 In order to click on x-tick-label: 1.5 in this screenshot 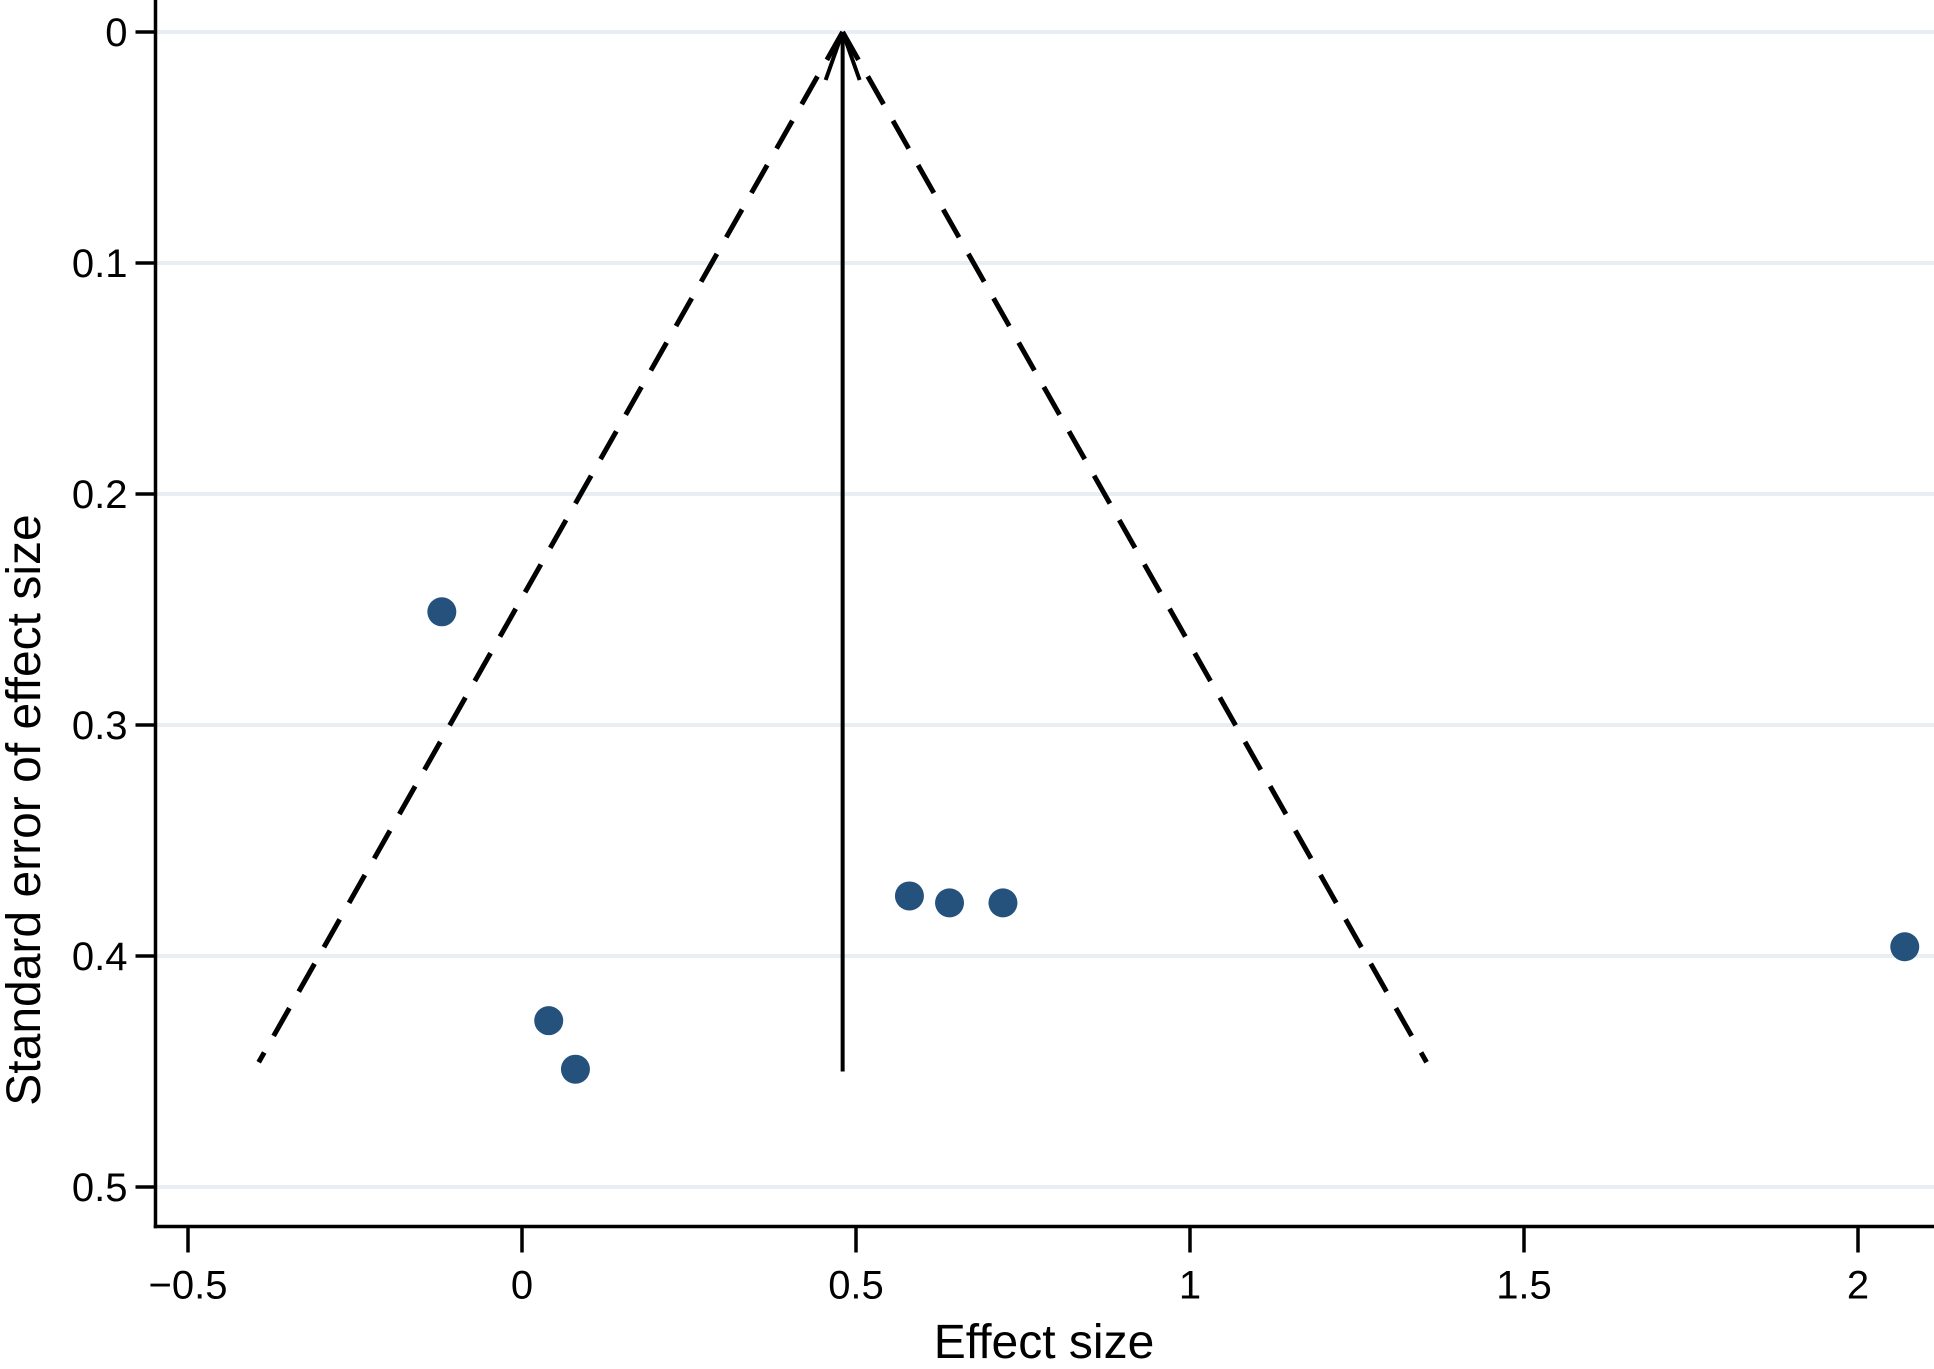, I will do `click(1524, 1286)`.